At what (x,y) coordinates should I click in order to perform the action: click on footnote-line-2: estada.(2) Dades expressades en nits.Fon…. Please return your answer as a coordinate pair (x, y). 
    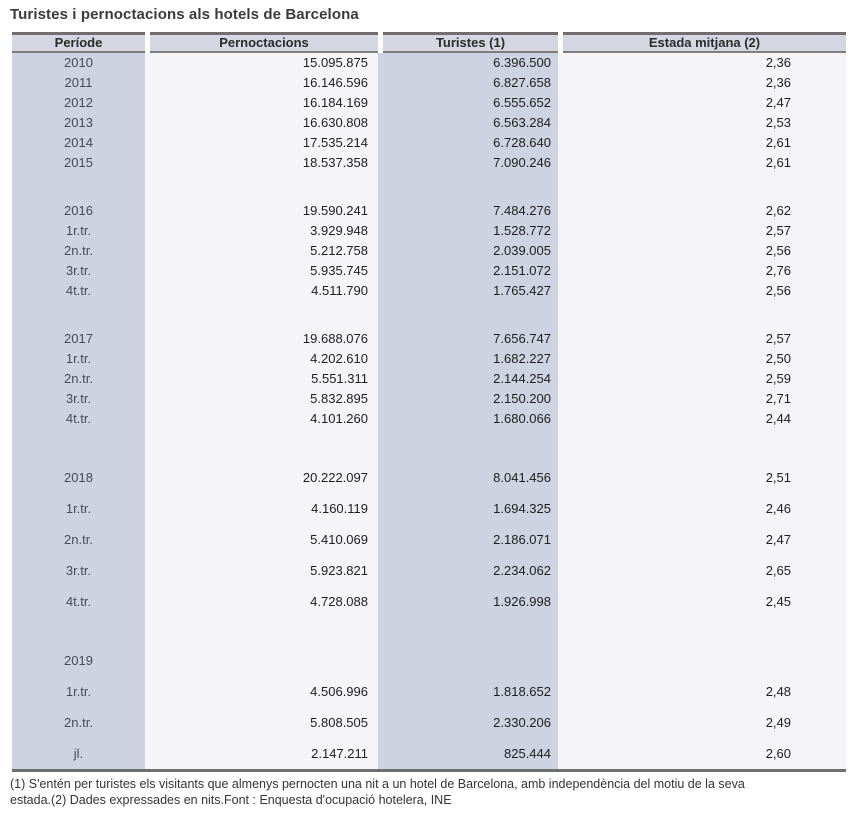
    Looking at the image, I should click on (231, 800).